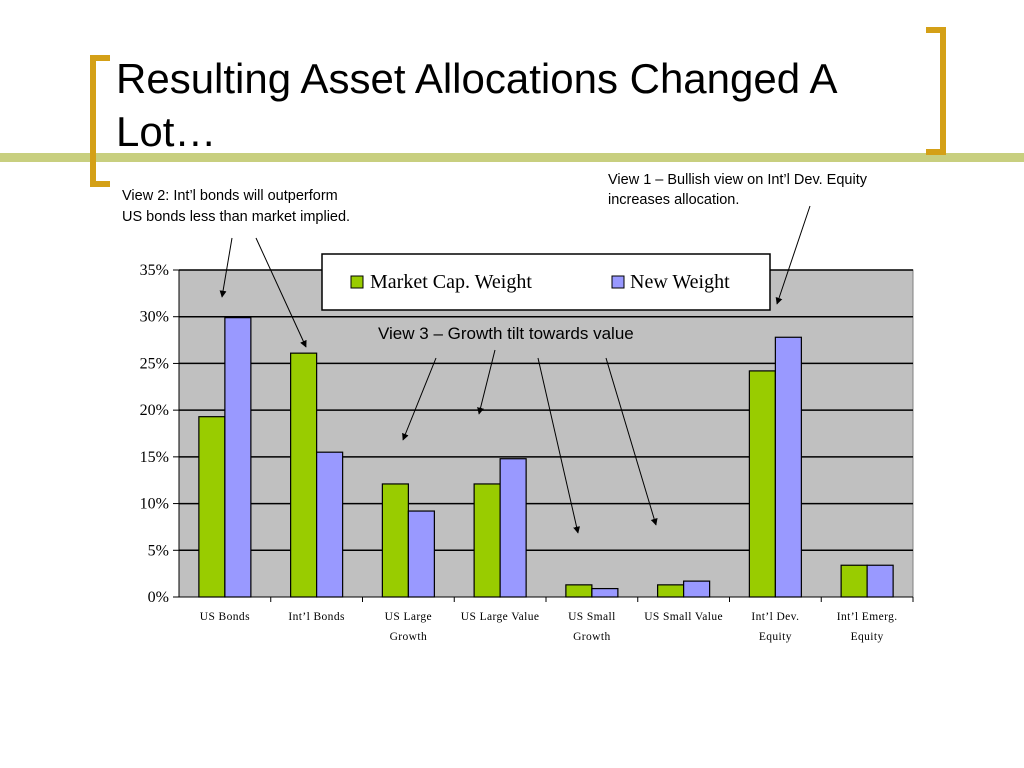  I want to click on view3-arrow-us-small-growth, so click(559, 445).